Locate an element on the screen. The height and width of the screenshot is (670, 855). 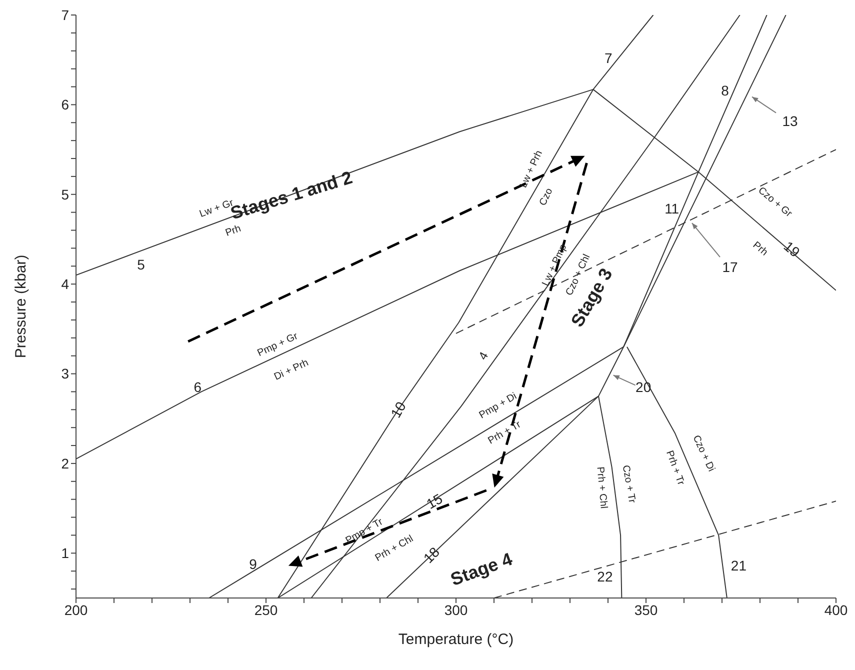
y-tick-label: 5 is located at coordinates (65, 194).